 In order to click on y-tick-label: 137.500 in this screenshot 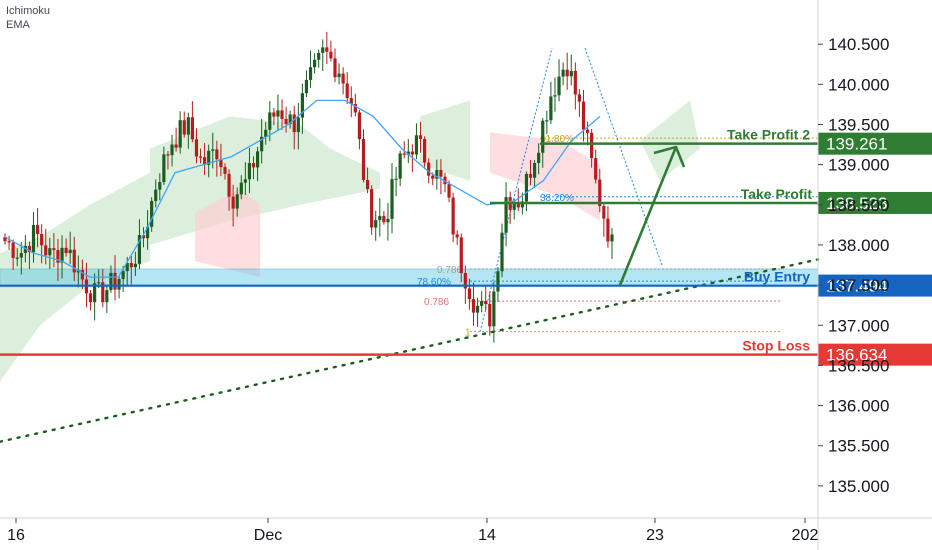, I will do `click(858, 285)`.